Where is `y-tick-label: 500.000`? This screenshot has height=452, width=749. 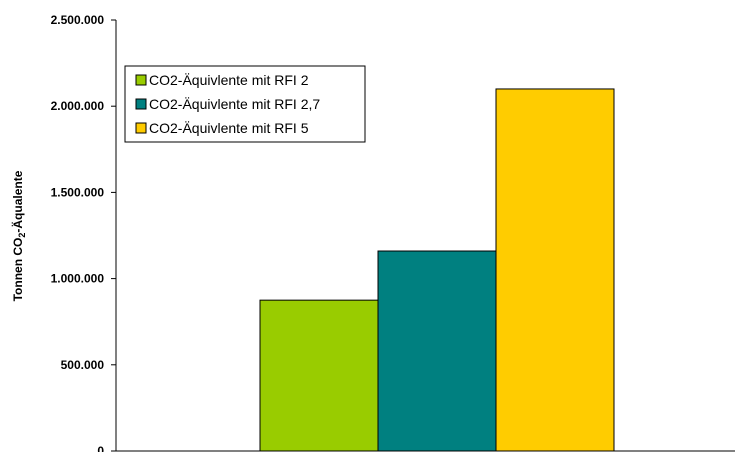 y-tick-label: 500.000 is located at coordinates (83, 365).